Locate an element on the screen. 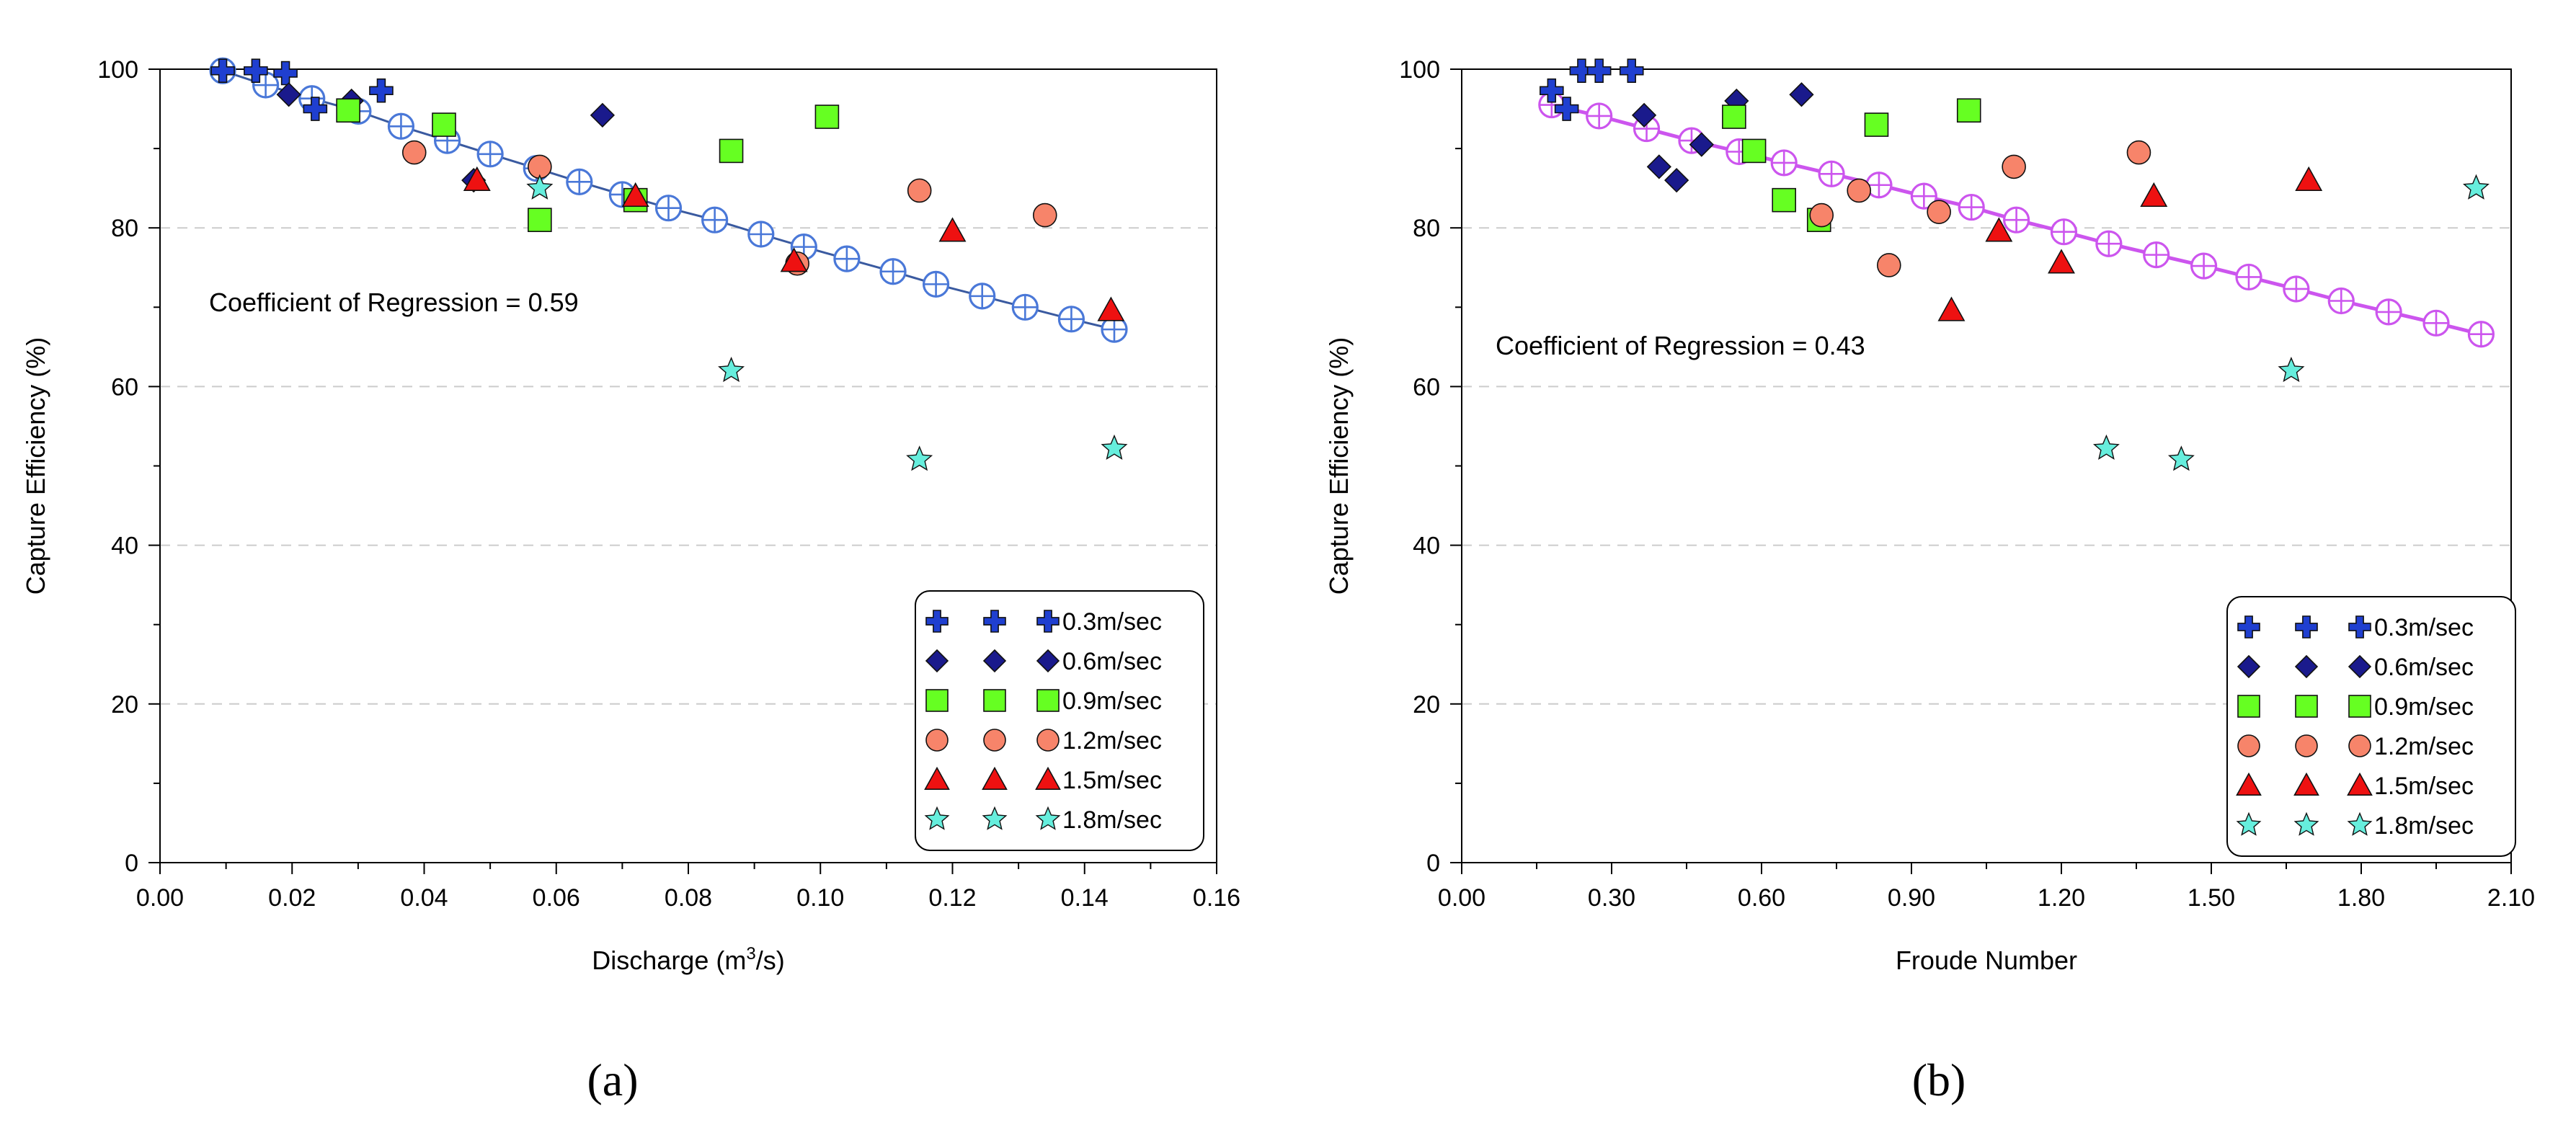 This screenshot has width=2576, height=1130. x-tick-label: 0.90 is located at coordinates (1911, 898).